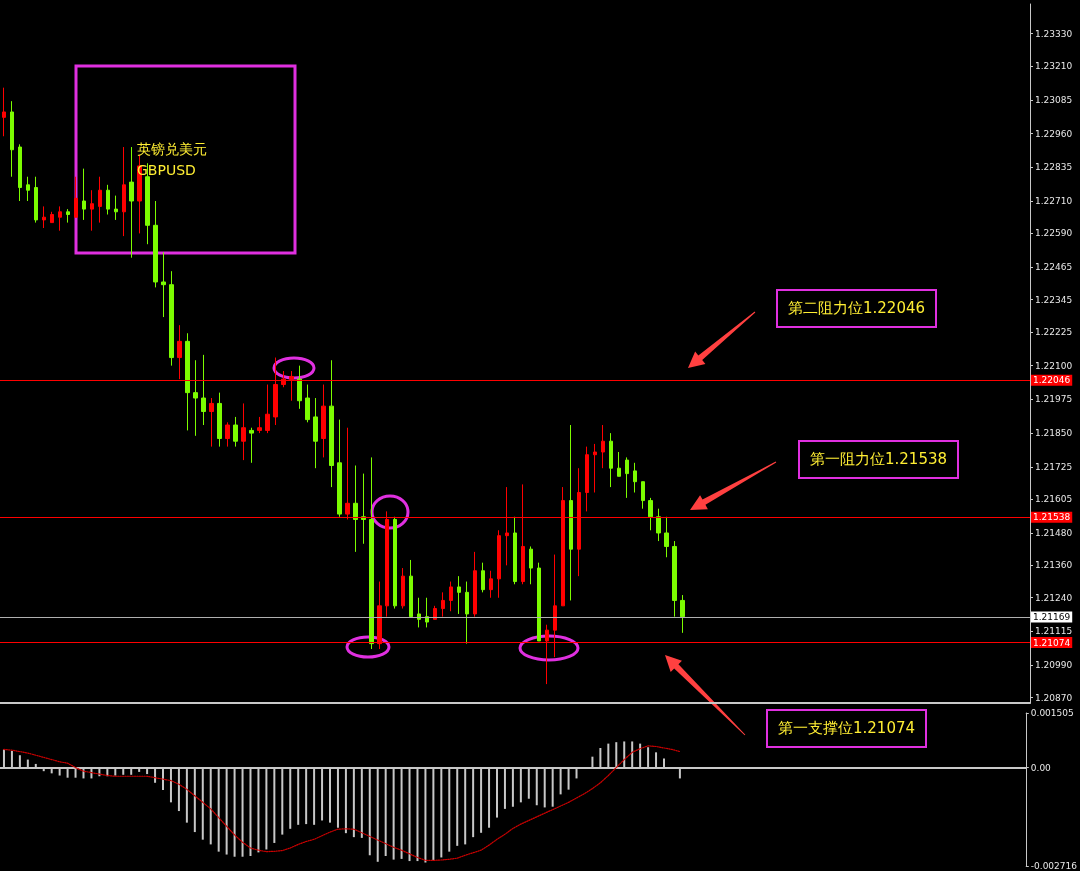 The width and height of the screenshot is (1080, 871). I want to click on y-tick-label: 1.22960, so click(1054, 133).